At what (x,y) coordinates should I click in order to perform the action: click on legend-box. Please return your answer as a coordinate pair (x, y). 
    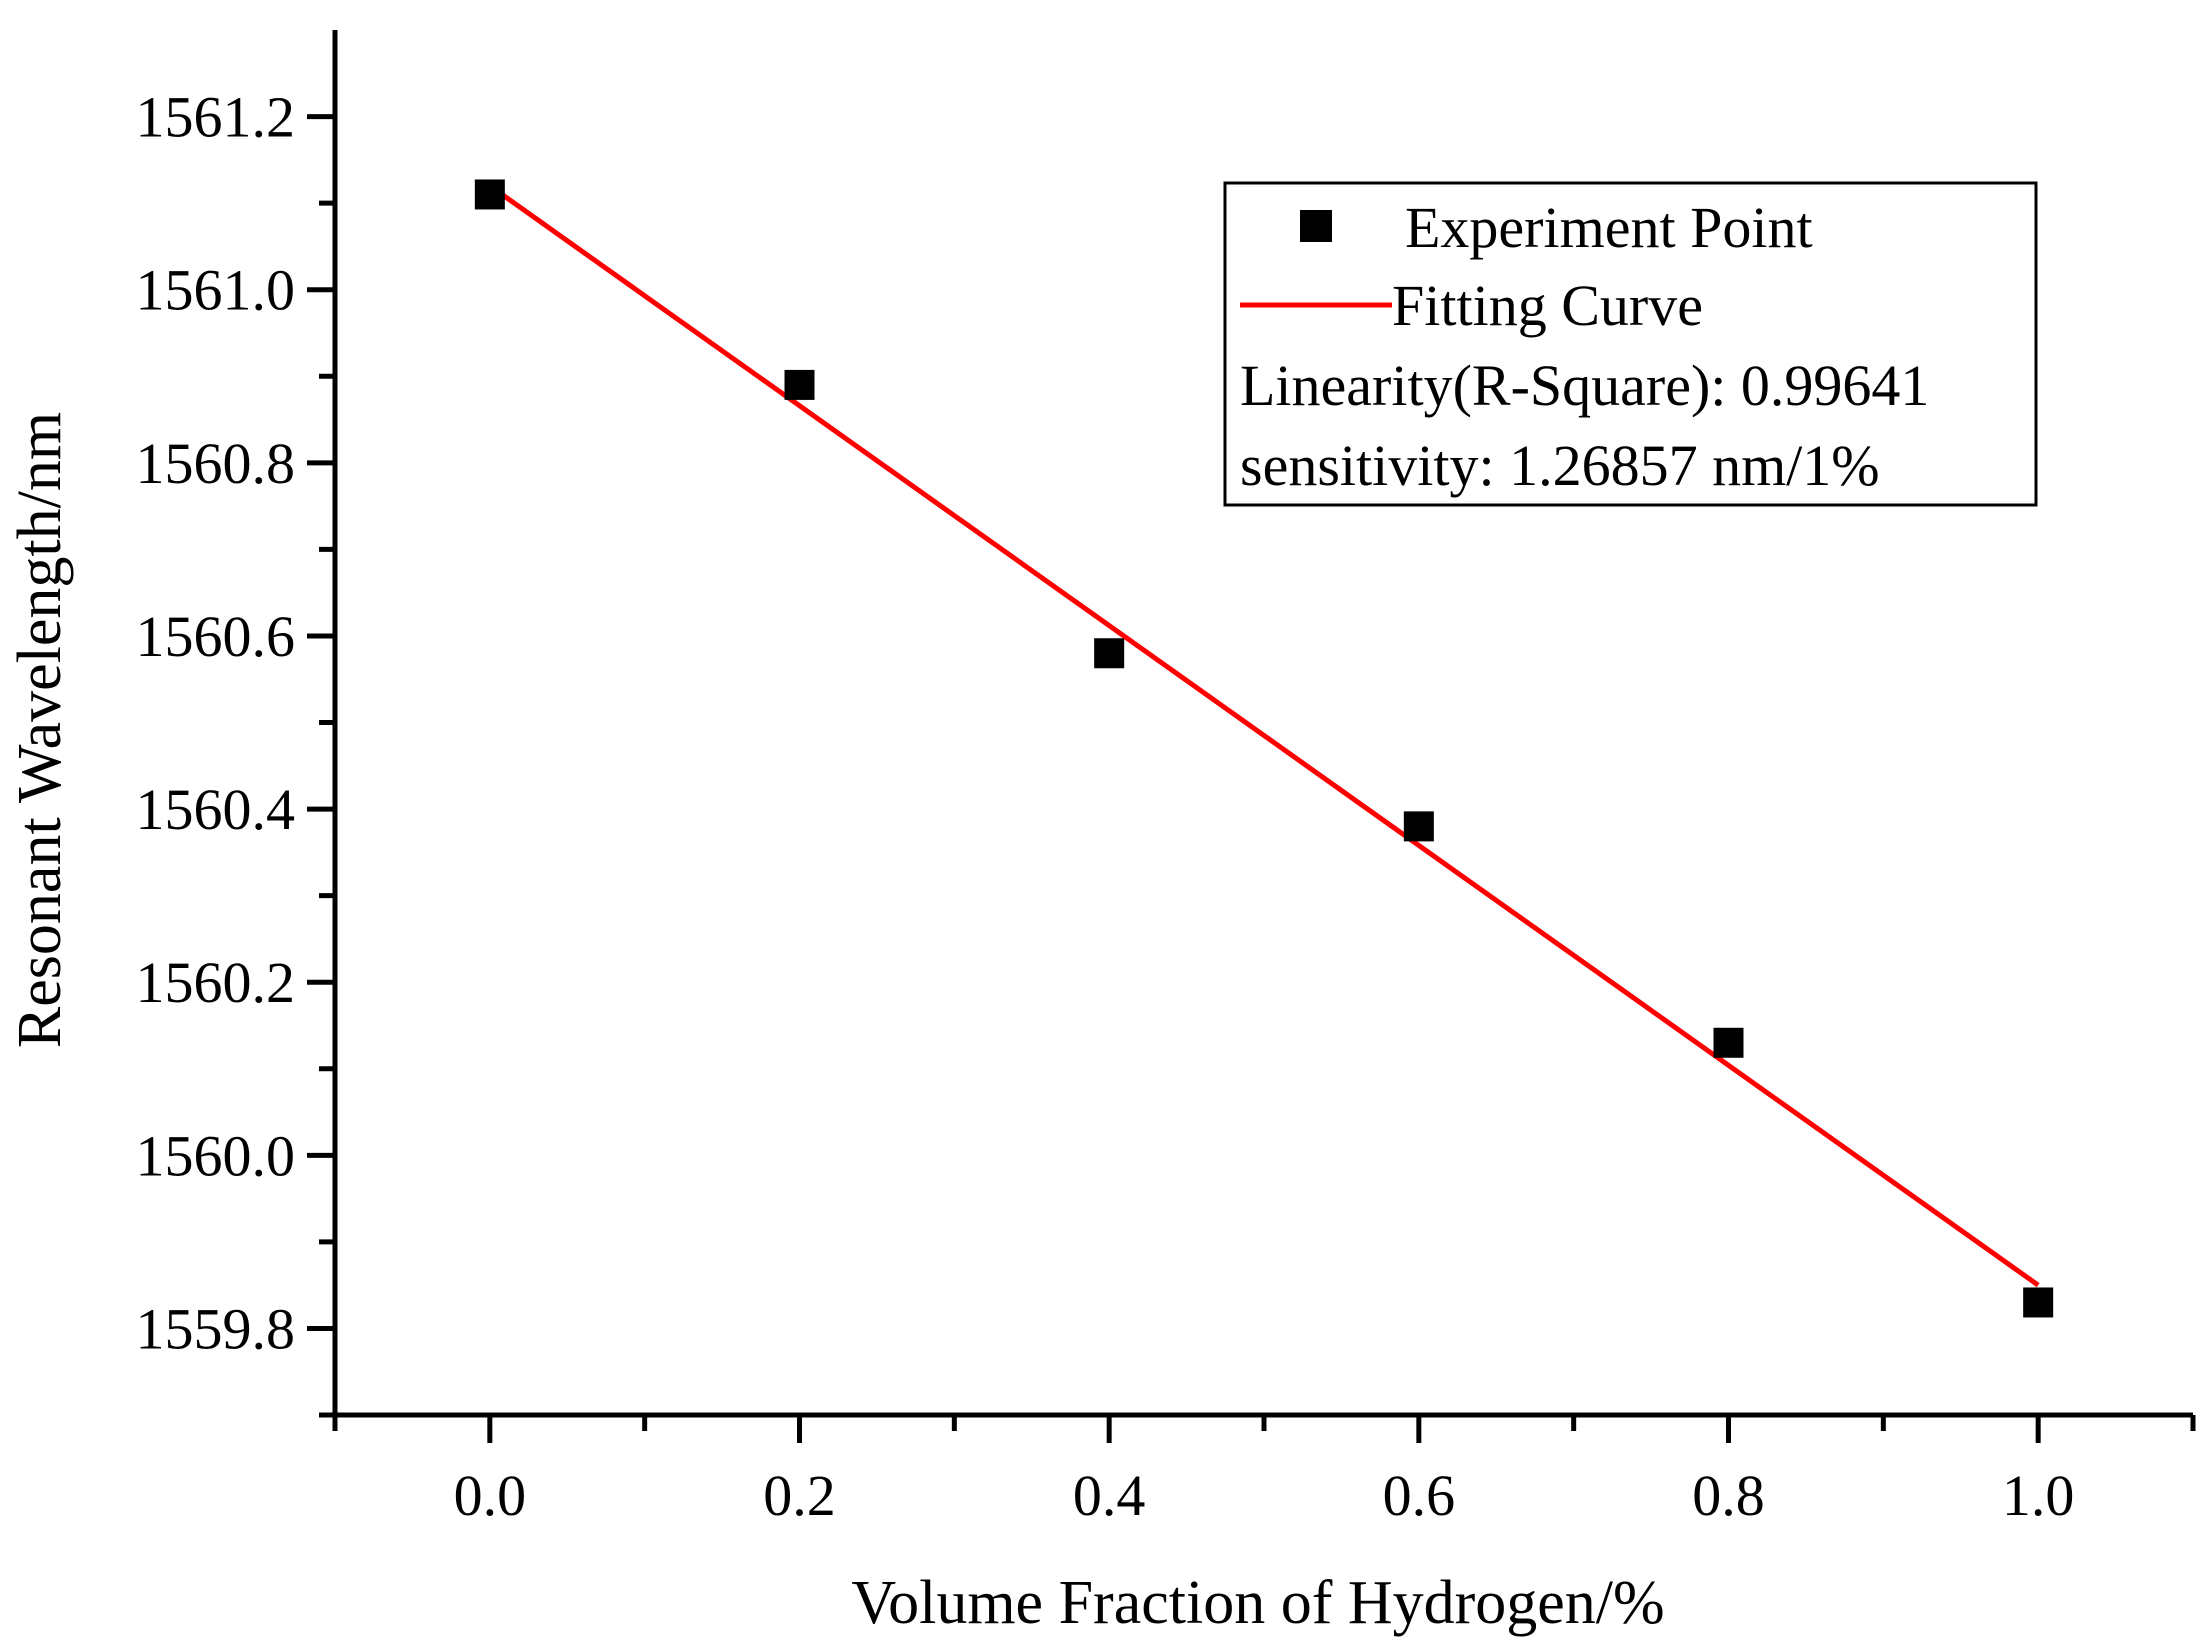
    Looking at the image, I should click on (1630, 344).